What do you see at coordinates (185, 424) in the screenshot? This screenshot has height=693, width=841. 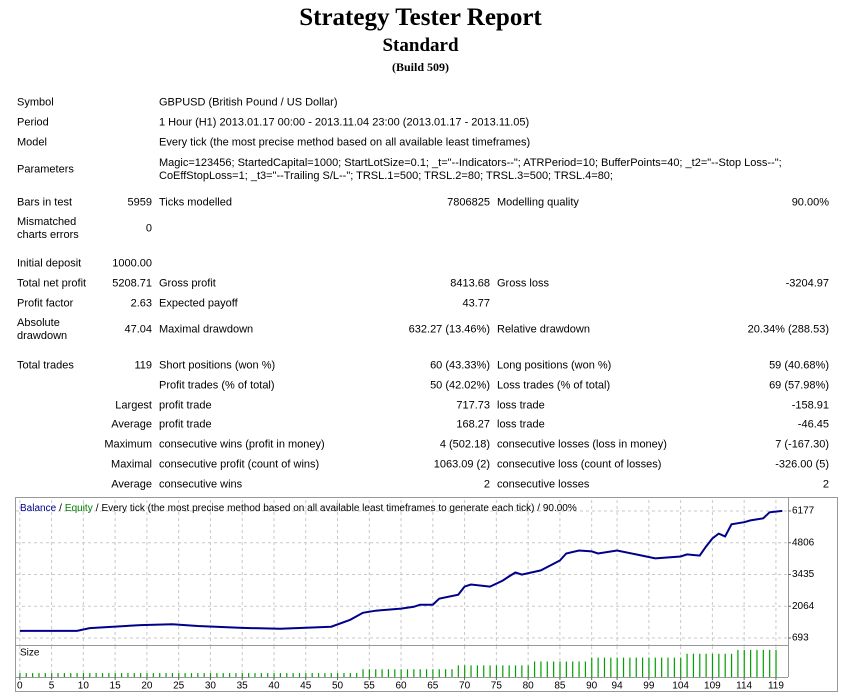 I see `stat-label: profit trade` at bounding box center [185, 424].